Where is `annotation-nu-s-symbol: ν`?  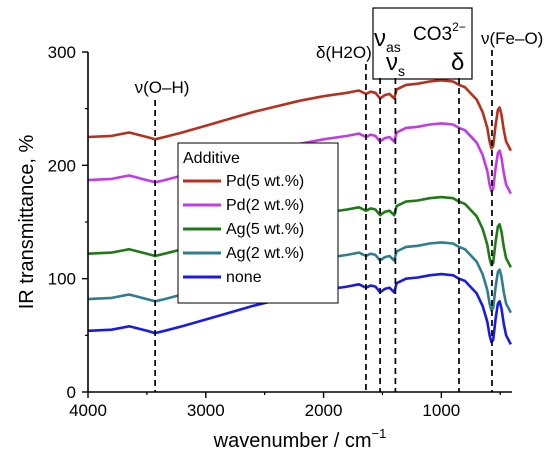 annotation-nu-s-symbol: ν is located at coordinates (392, 62).